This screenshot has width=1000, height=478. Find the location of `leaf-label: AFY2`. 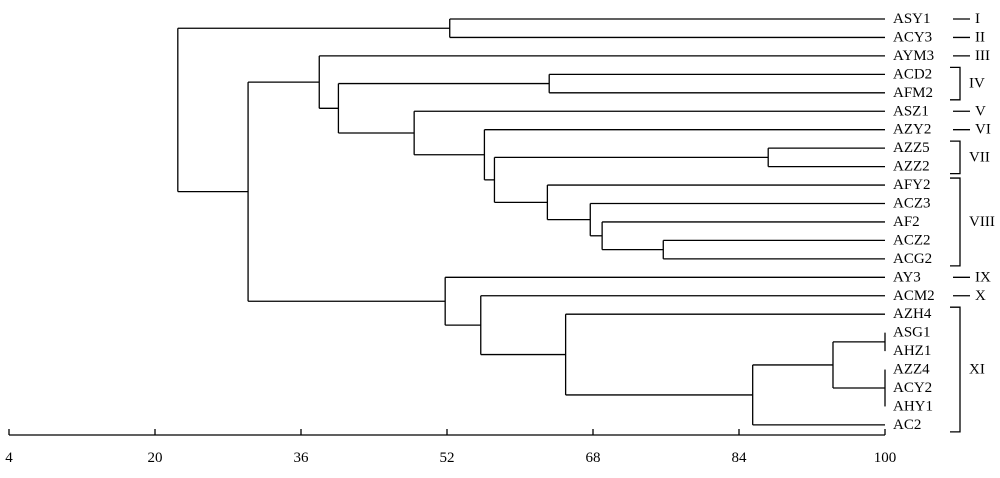

leaf-label: AFY2 is located at coordinates (912, 185).